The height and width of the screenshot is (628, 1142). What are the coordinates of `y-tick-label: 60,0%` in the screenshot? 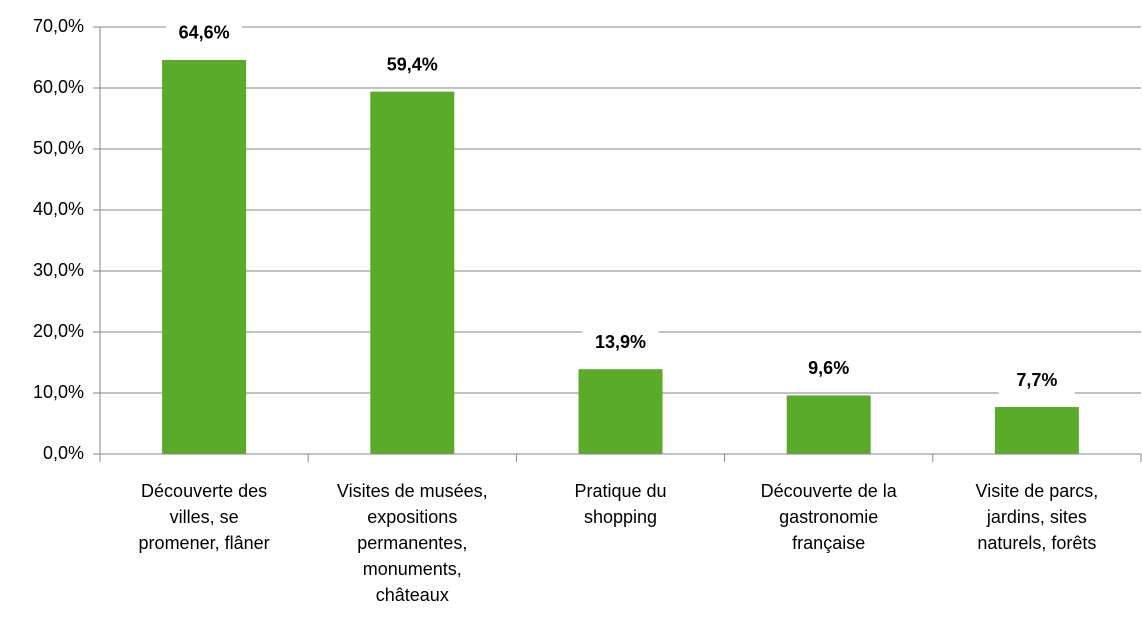 It's located at (58, 87).